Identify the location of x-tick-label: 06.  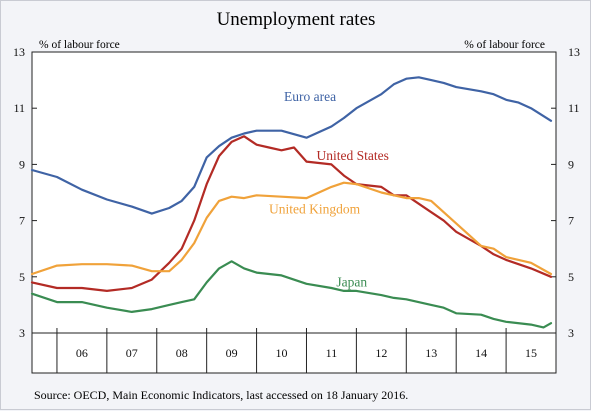
(82, 353).